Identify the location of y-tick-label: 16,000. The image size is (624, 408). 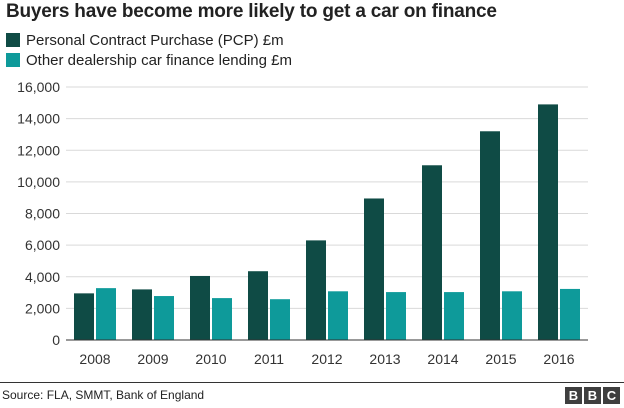
(38, 87).